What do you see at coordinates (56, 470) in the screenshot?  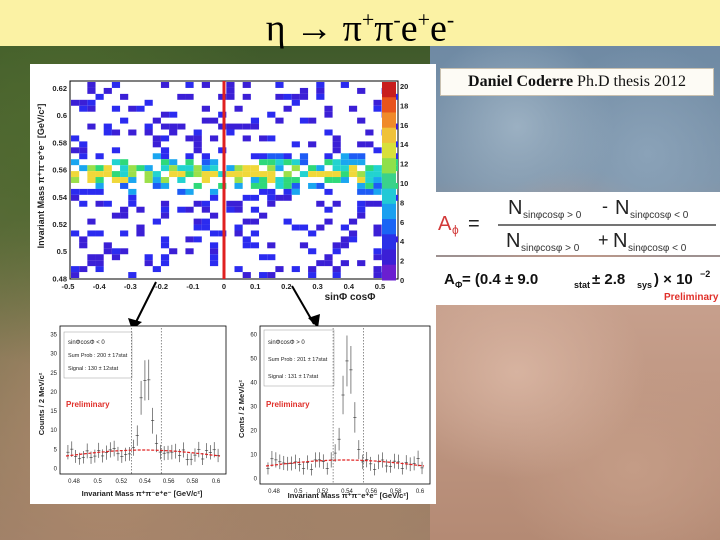 I see `hist-ytick-label: 0` at bounding box center [56, 470].